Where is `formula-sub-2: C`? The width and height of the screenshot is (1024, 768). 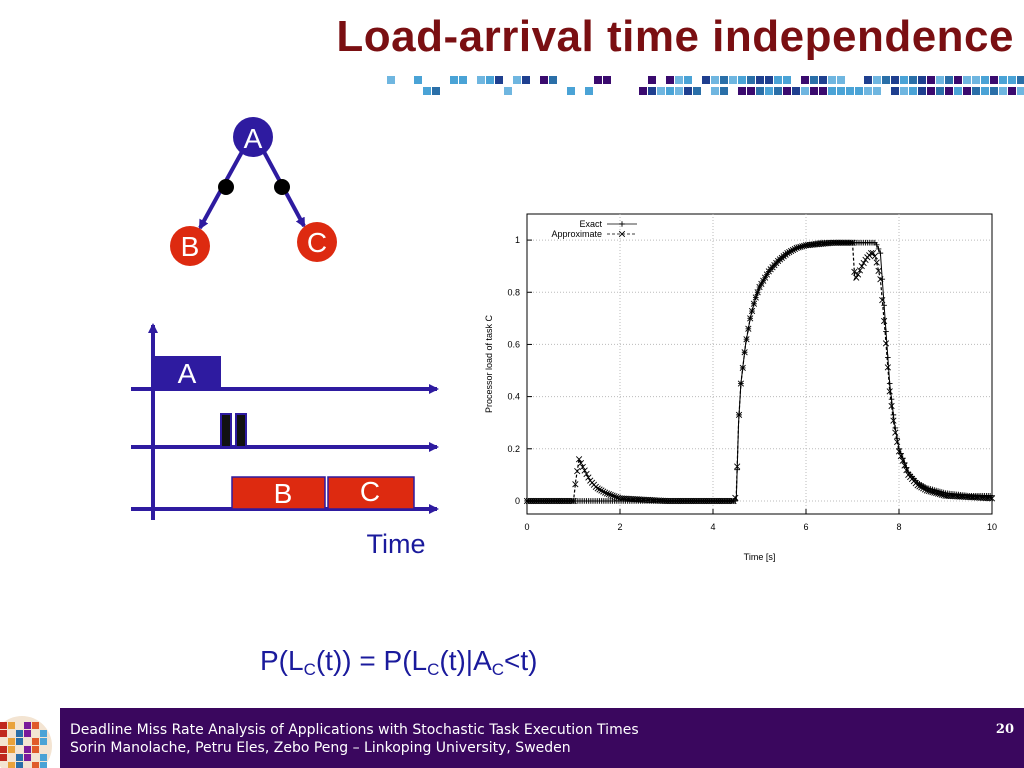 formula-sub-2: C is located at coordinates (433, 669).